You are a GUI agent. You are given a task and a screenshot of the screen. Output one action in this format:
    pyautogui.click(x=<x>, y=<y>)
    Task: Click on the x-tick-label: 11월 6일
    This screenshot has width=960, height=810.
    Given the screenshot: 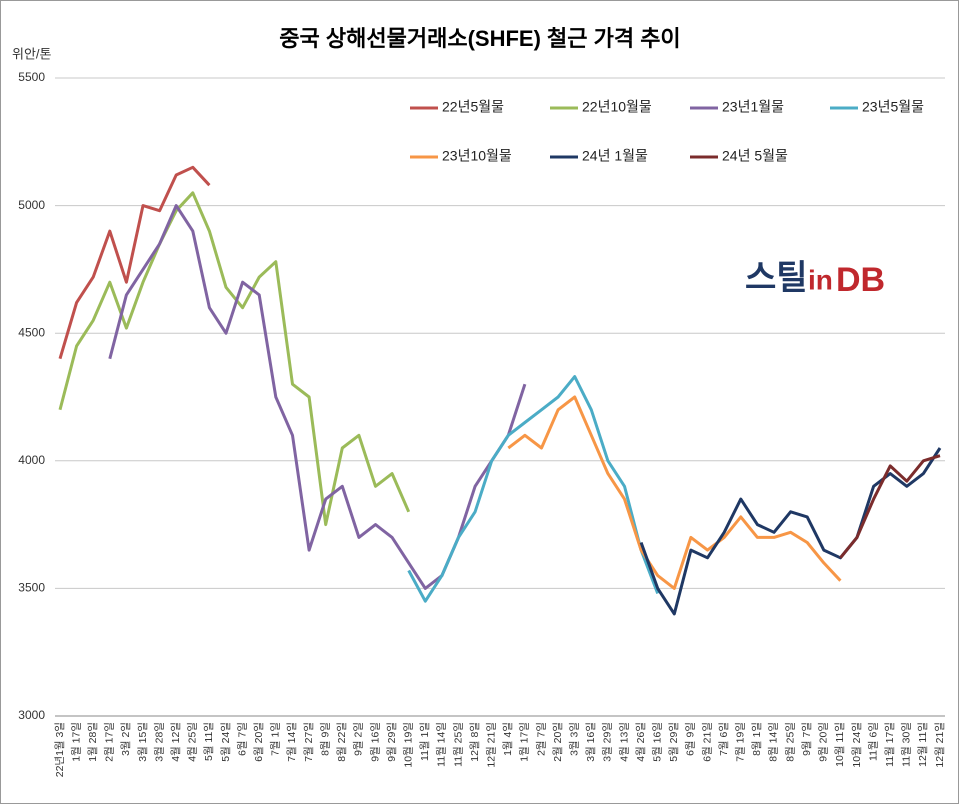 What is the action you would take?
    pyautogui.click(x=872, y=741)
    